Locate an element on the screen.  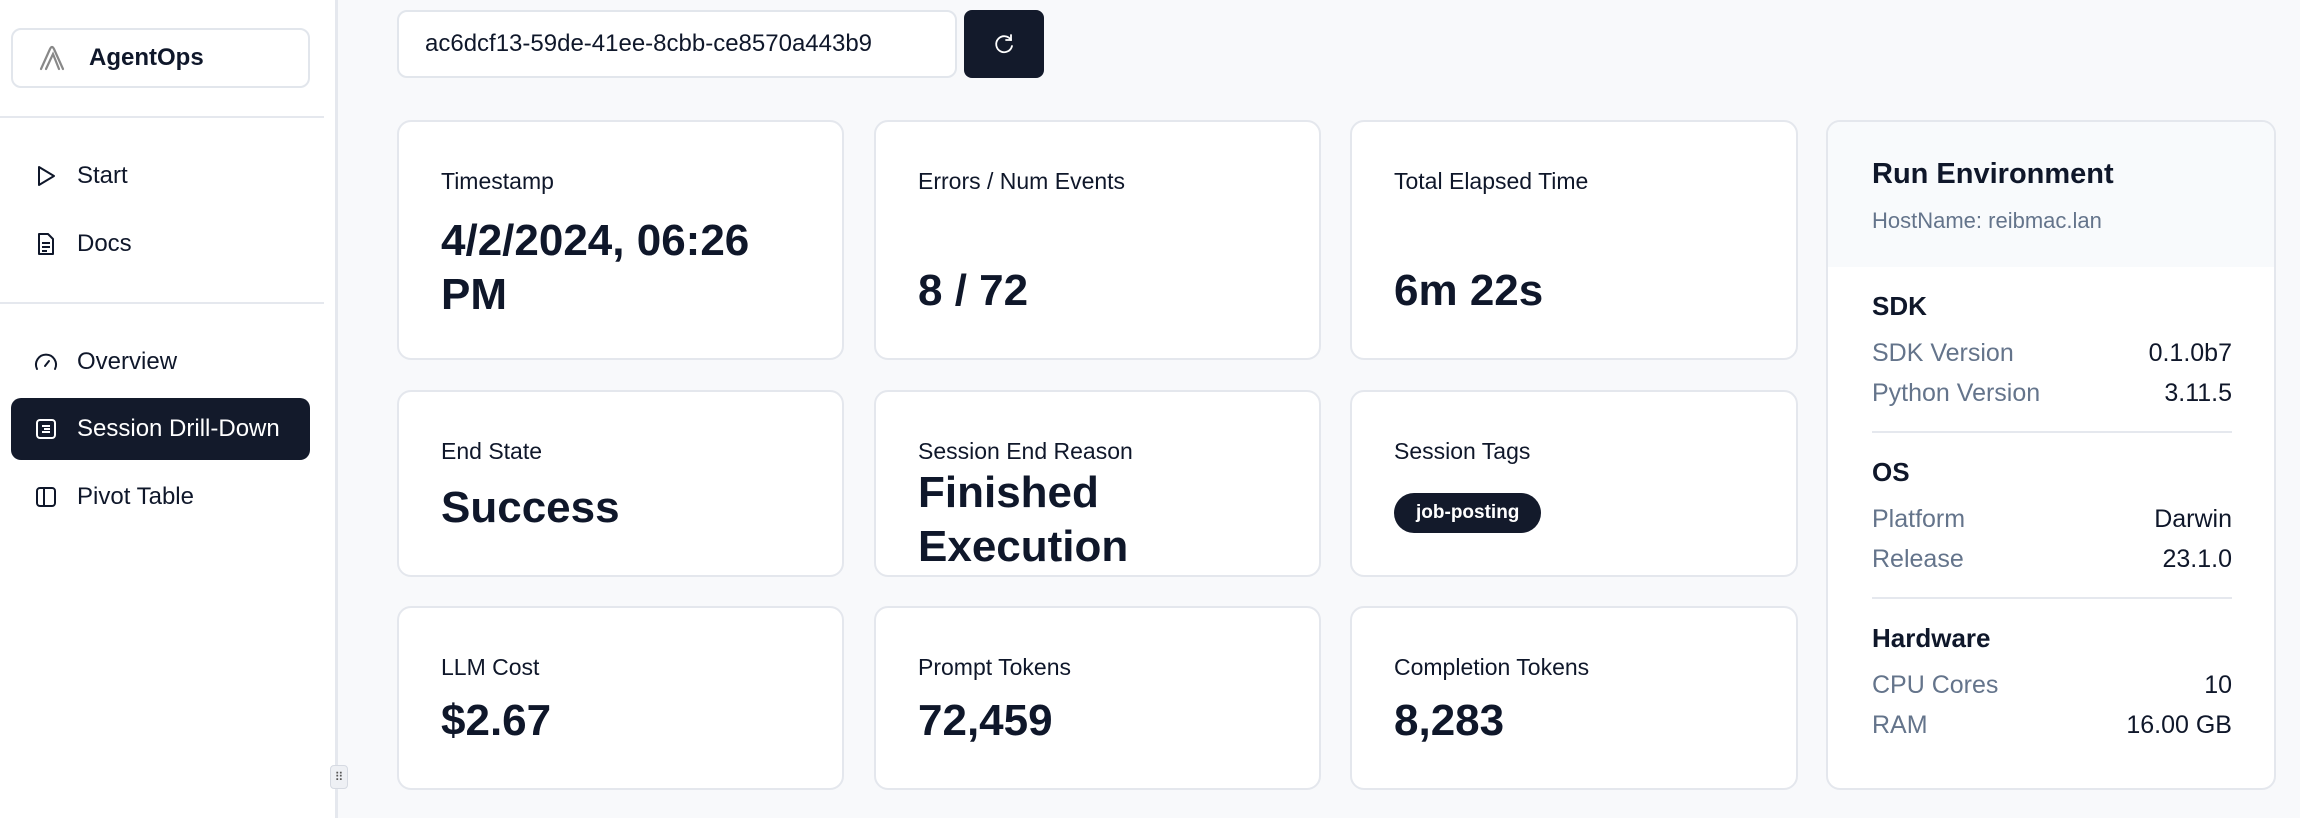
brand-name: AgentOps is located at coordinates (146, 57).